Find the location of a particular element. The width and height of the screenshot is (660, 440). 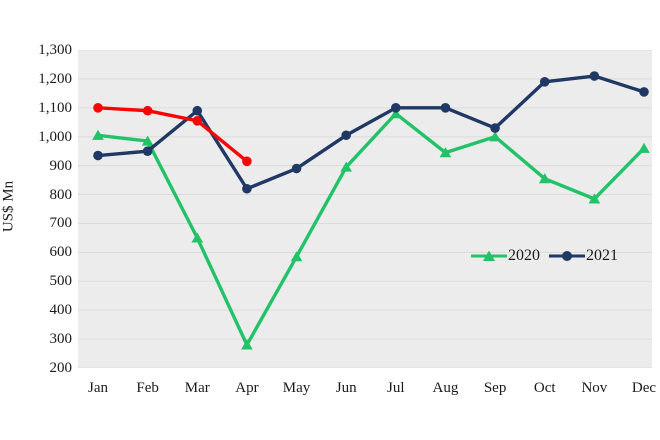

legend-sample-2020 is located at coordinates (489, 255).